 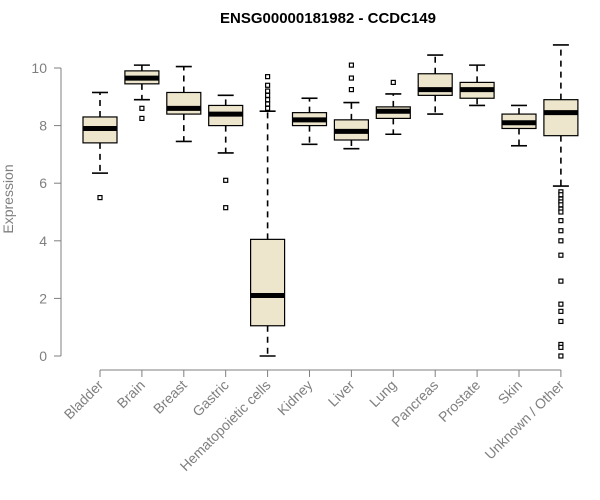 I want to click on y-tick-label: 4, so click(x=43, y=241).